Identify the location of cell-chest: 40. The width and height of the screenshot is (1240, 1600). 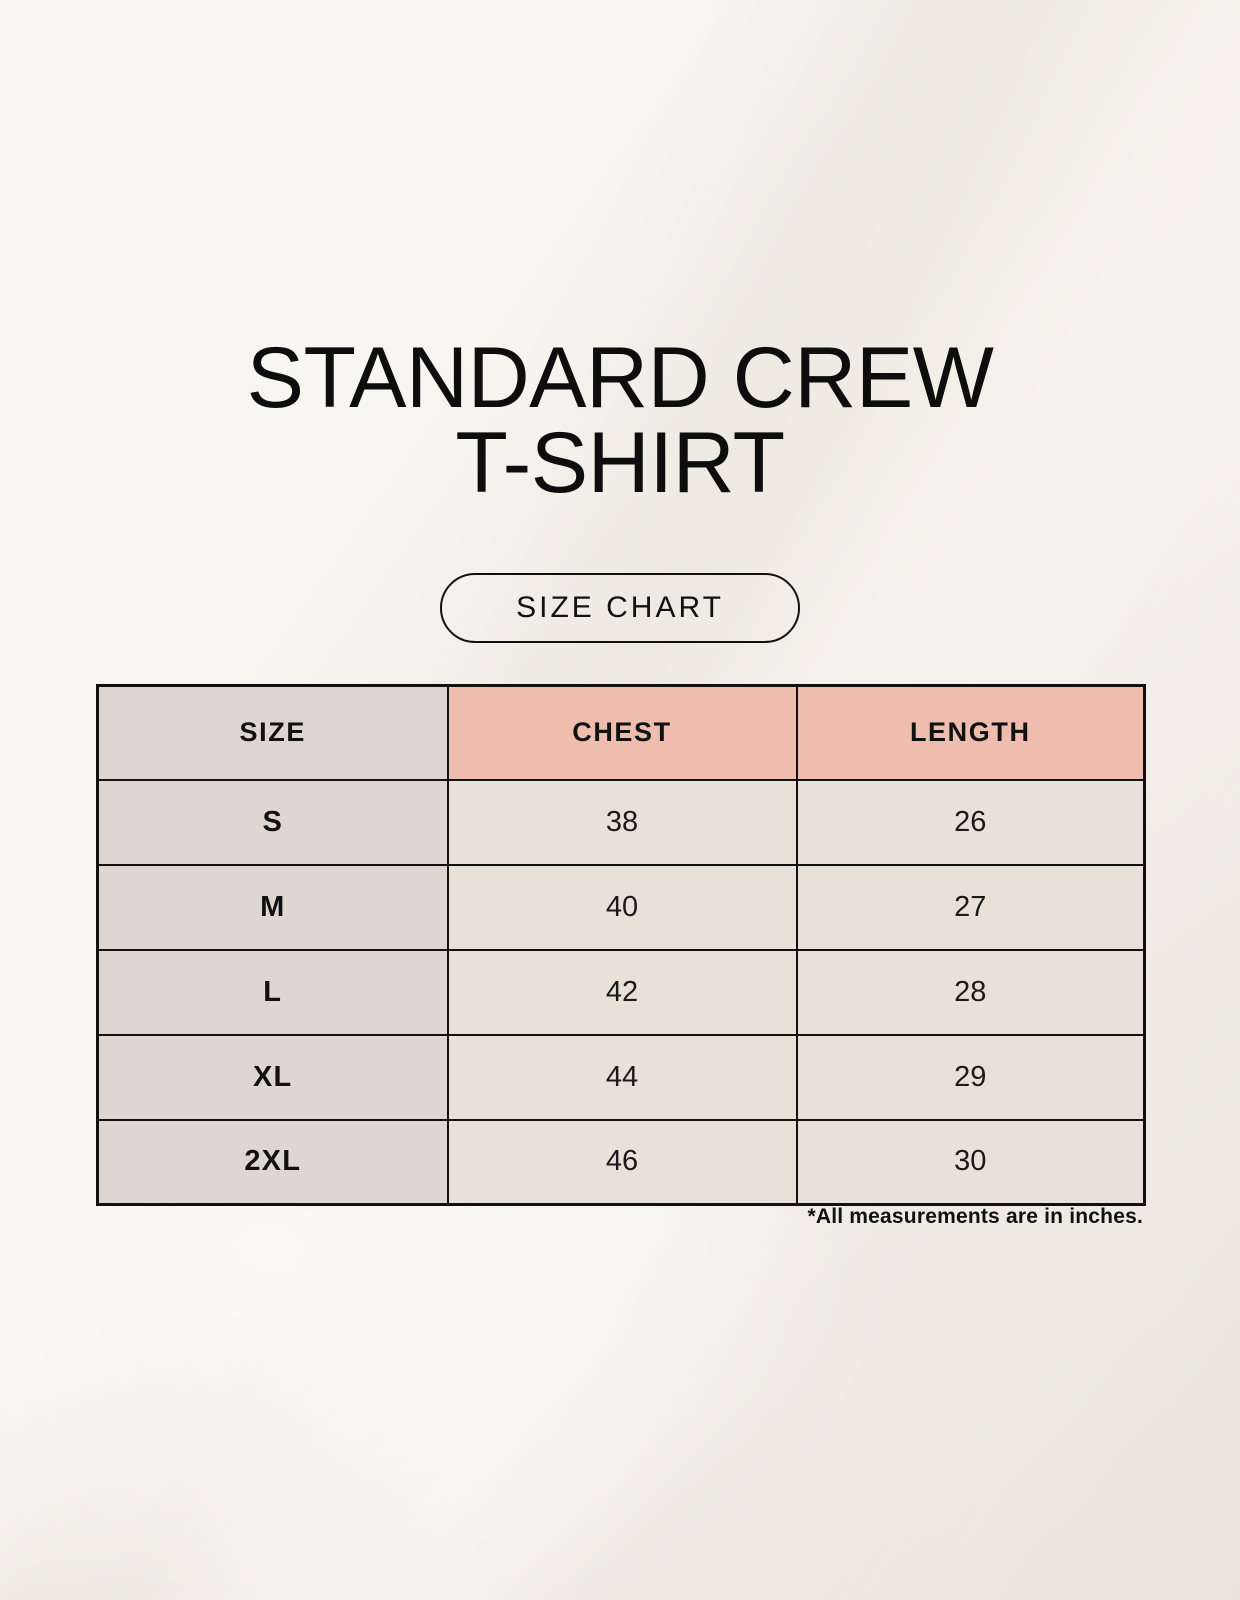
(622, 907).